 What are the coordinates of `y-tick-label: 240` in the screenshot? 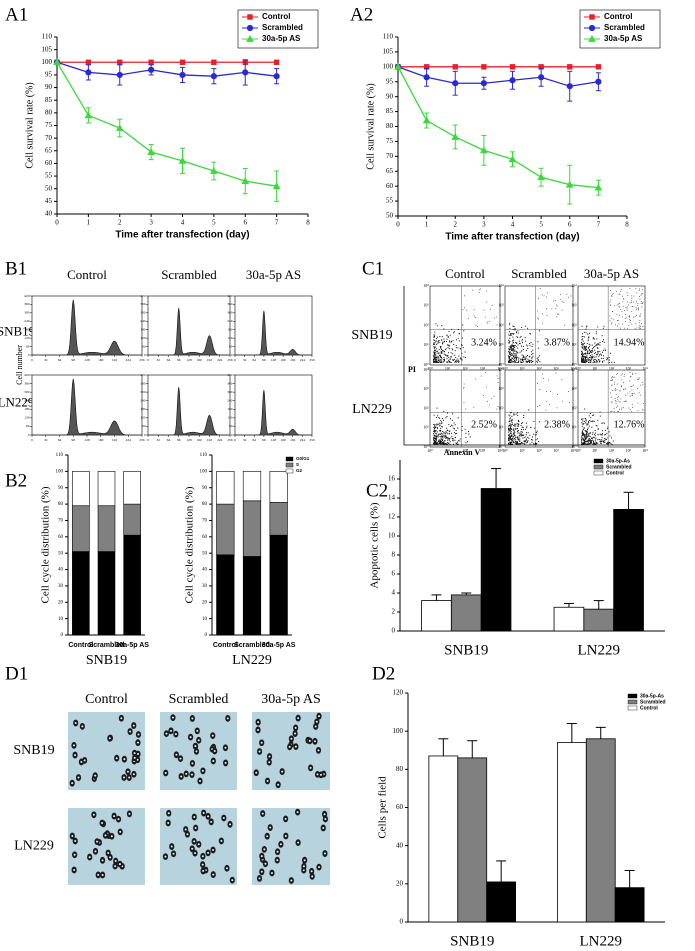 It's located at (27, 401).